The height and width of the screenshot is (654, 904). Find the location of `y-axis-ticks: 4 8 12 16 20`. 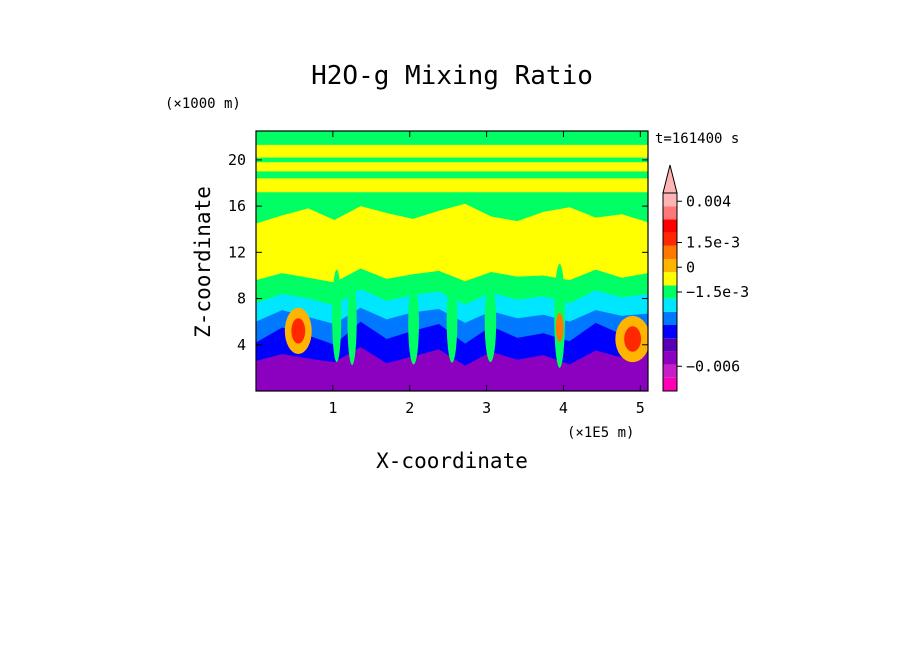

y-axis-ticks: 4 8 12 16 20 is located at coordinates (438, 252).